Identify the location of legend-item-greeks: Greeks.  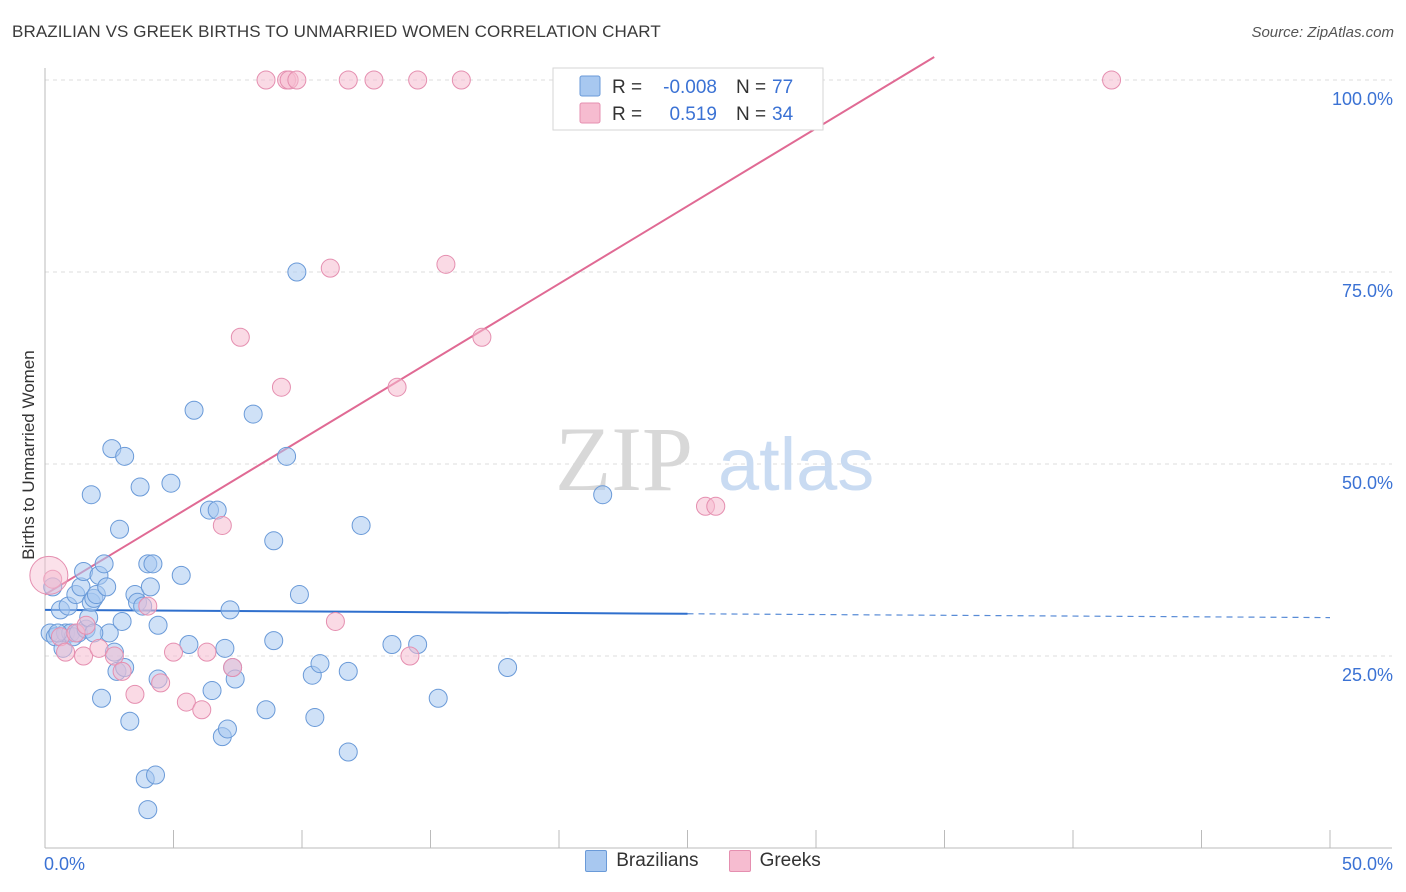
(774, 861).